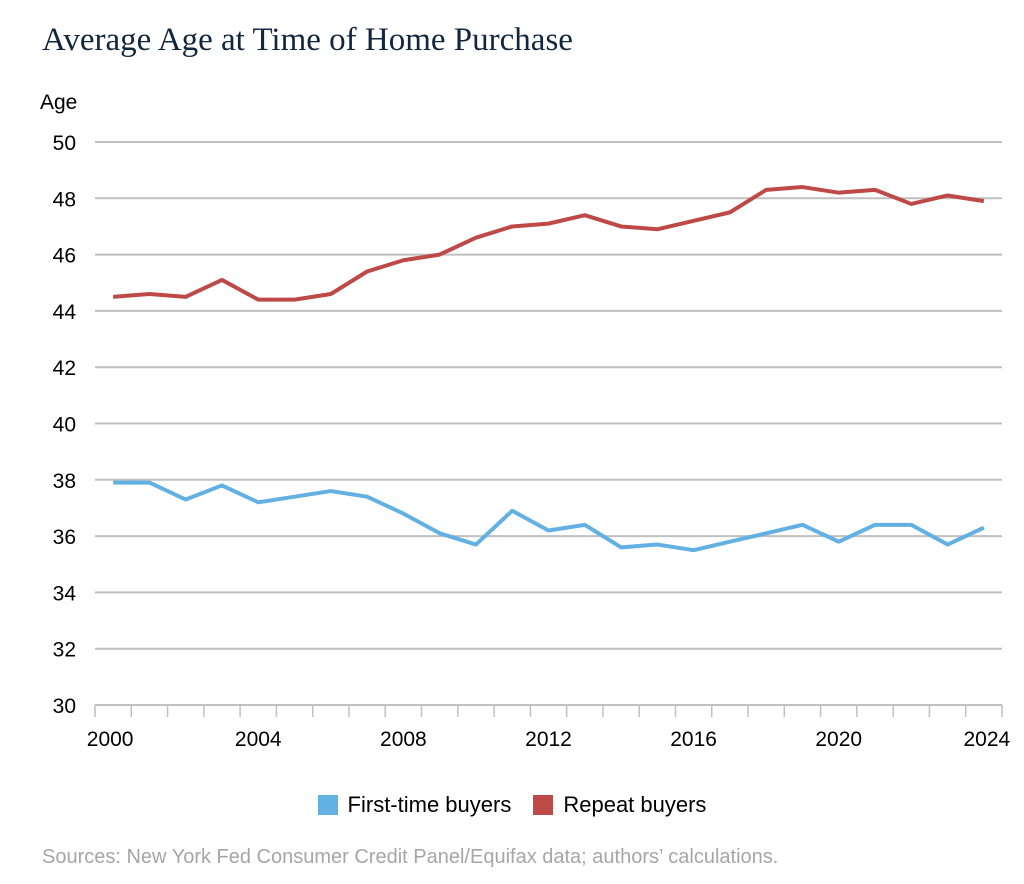 This screenshot has width=1024, height=884. I want to click on legend-item-first-time: First-time buyers, so click(414, 805).